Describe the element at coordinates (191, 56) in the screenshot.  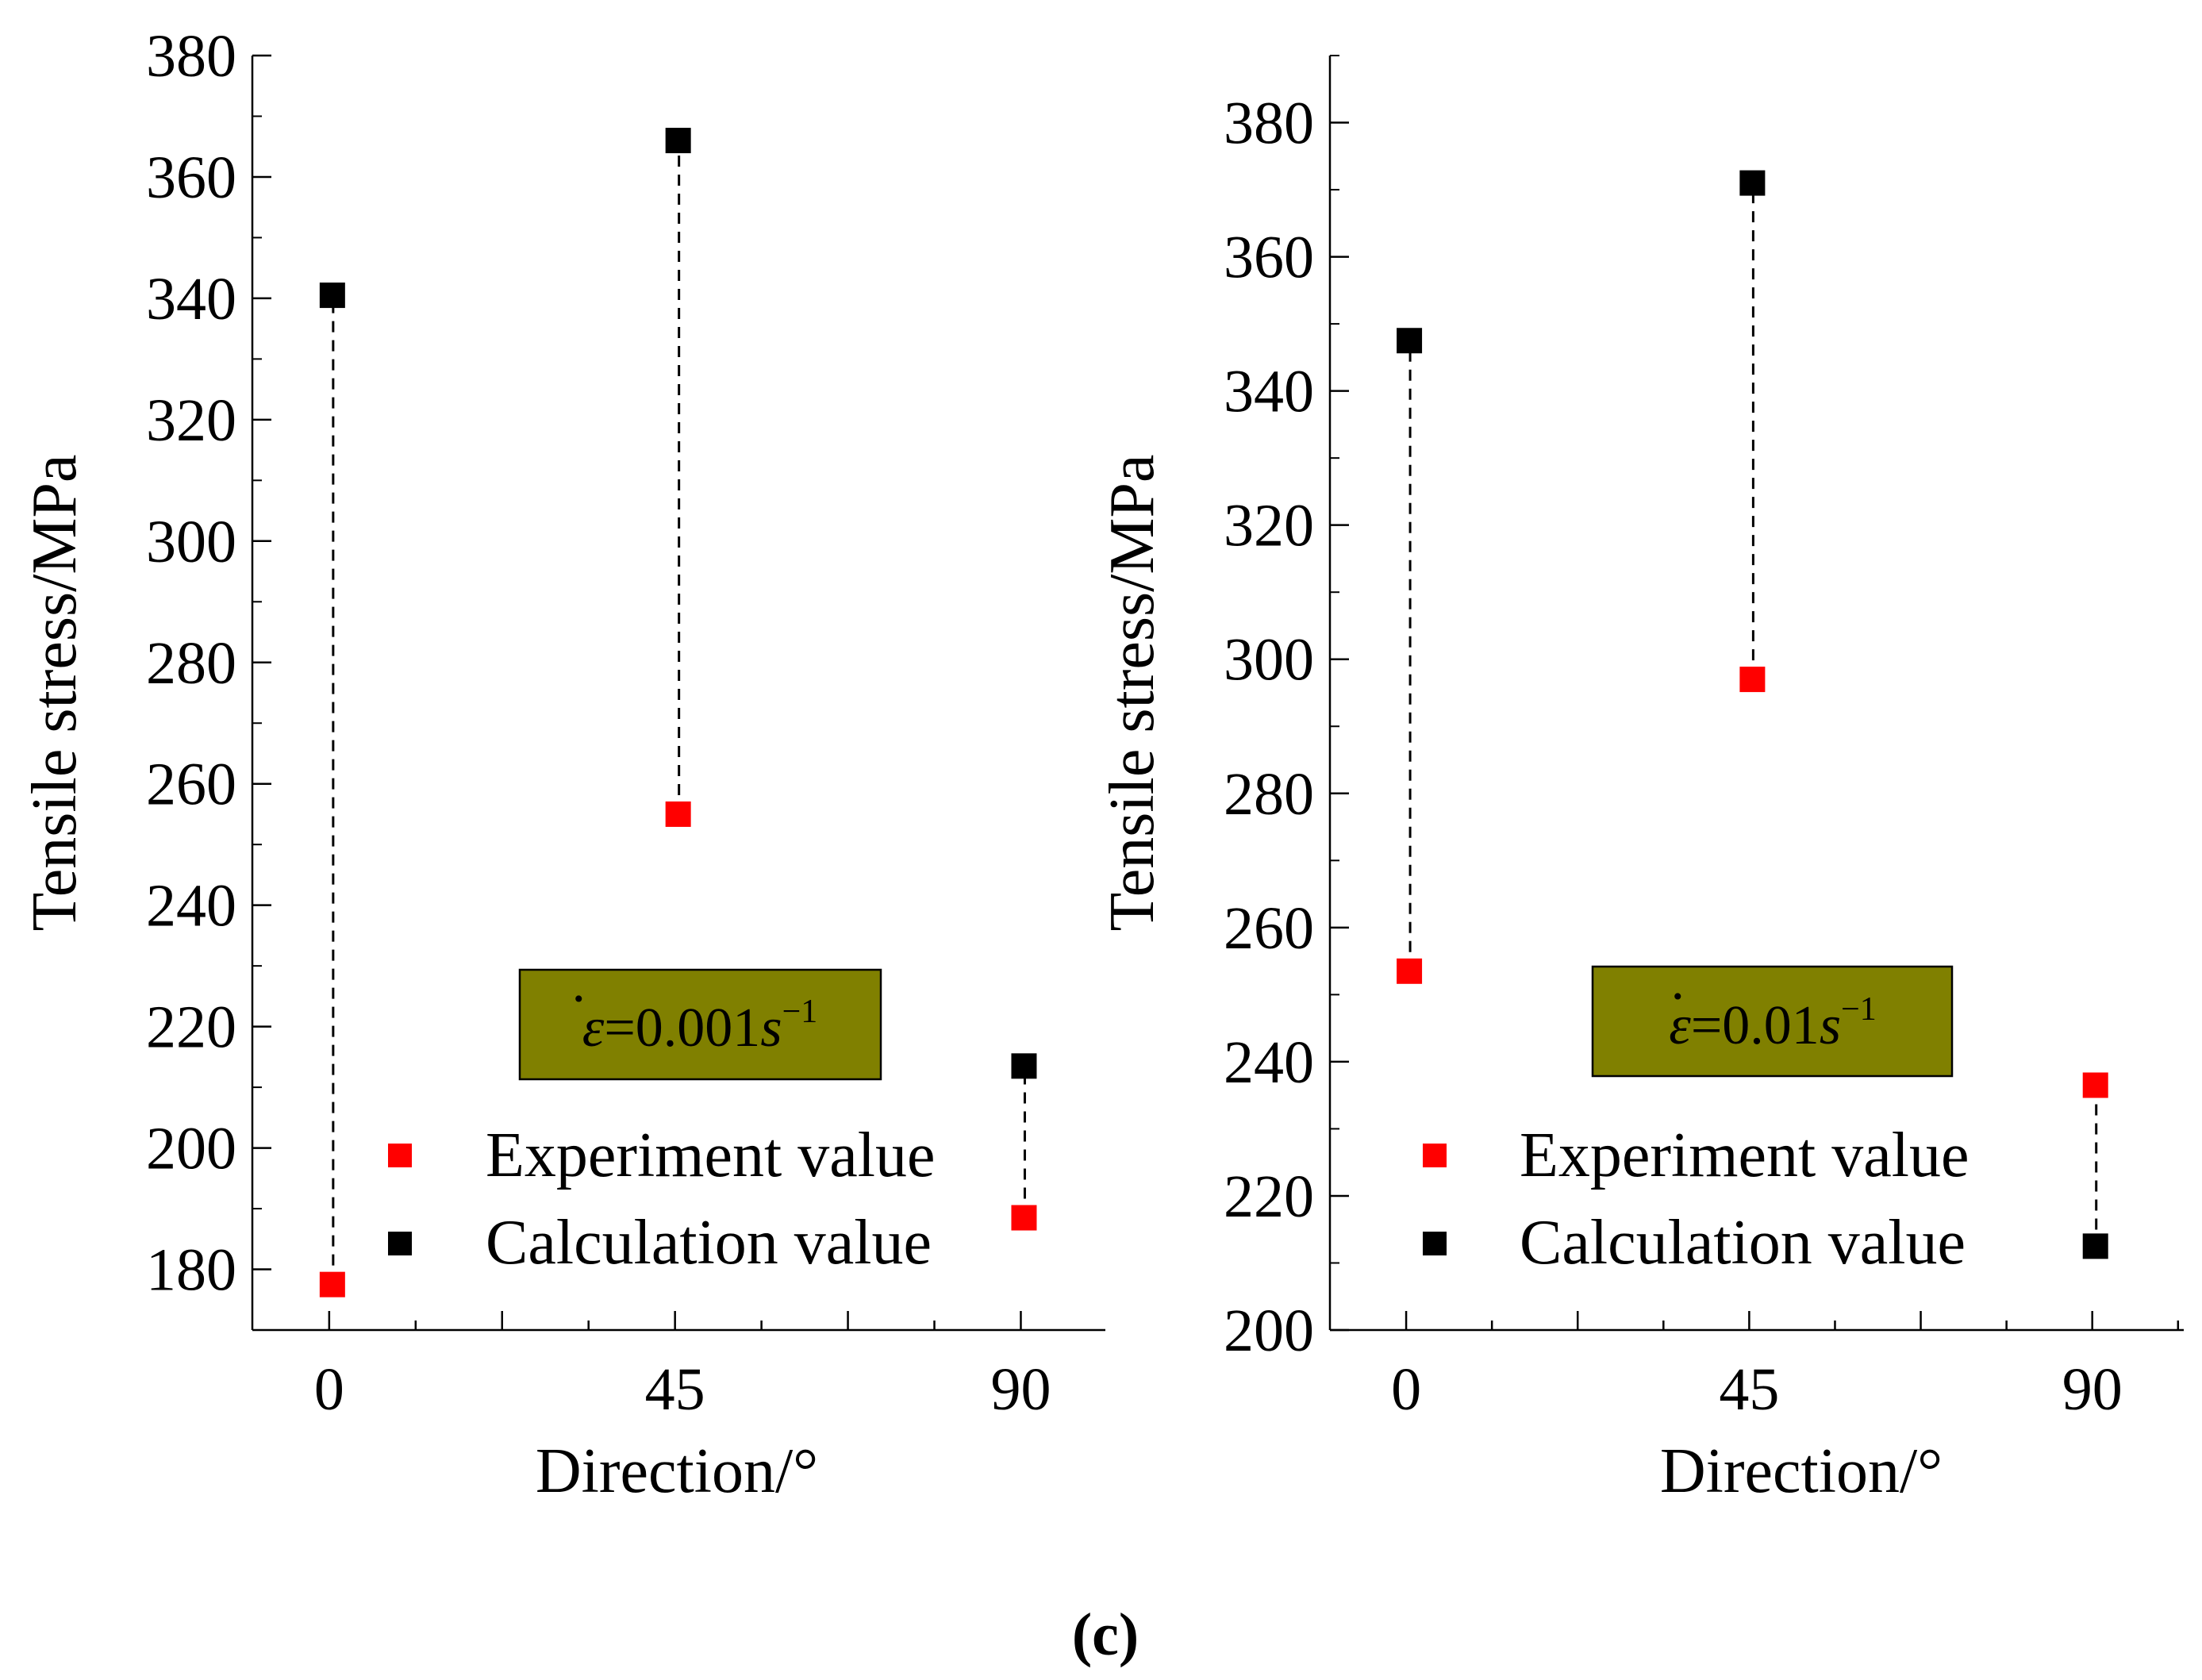
I see `left-y-tick-label: 380` at that location.